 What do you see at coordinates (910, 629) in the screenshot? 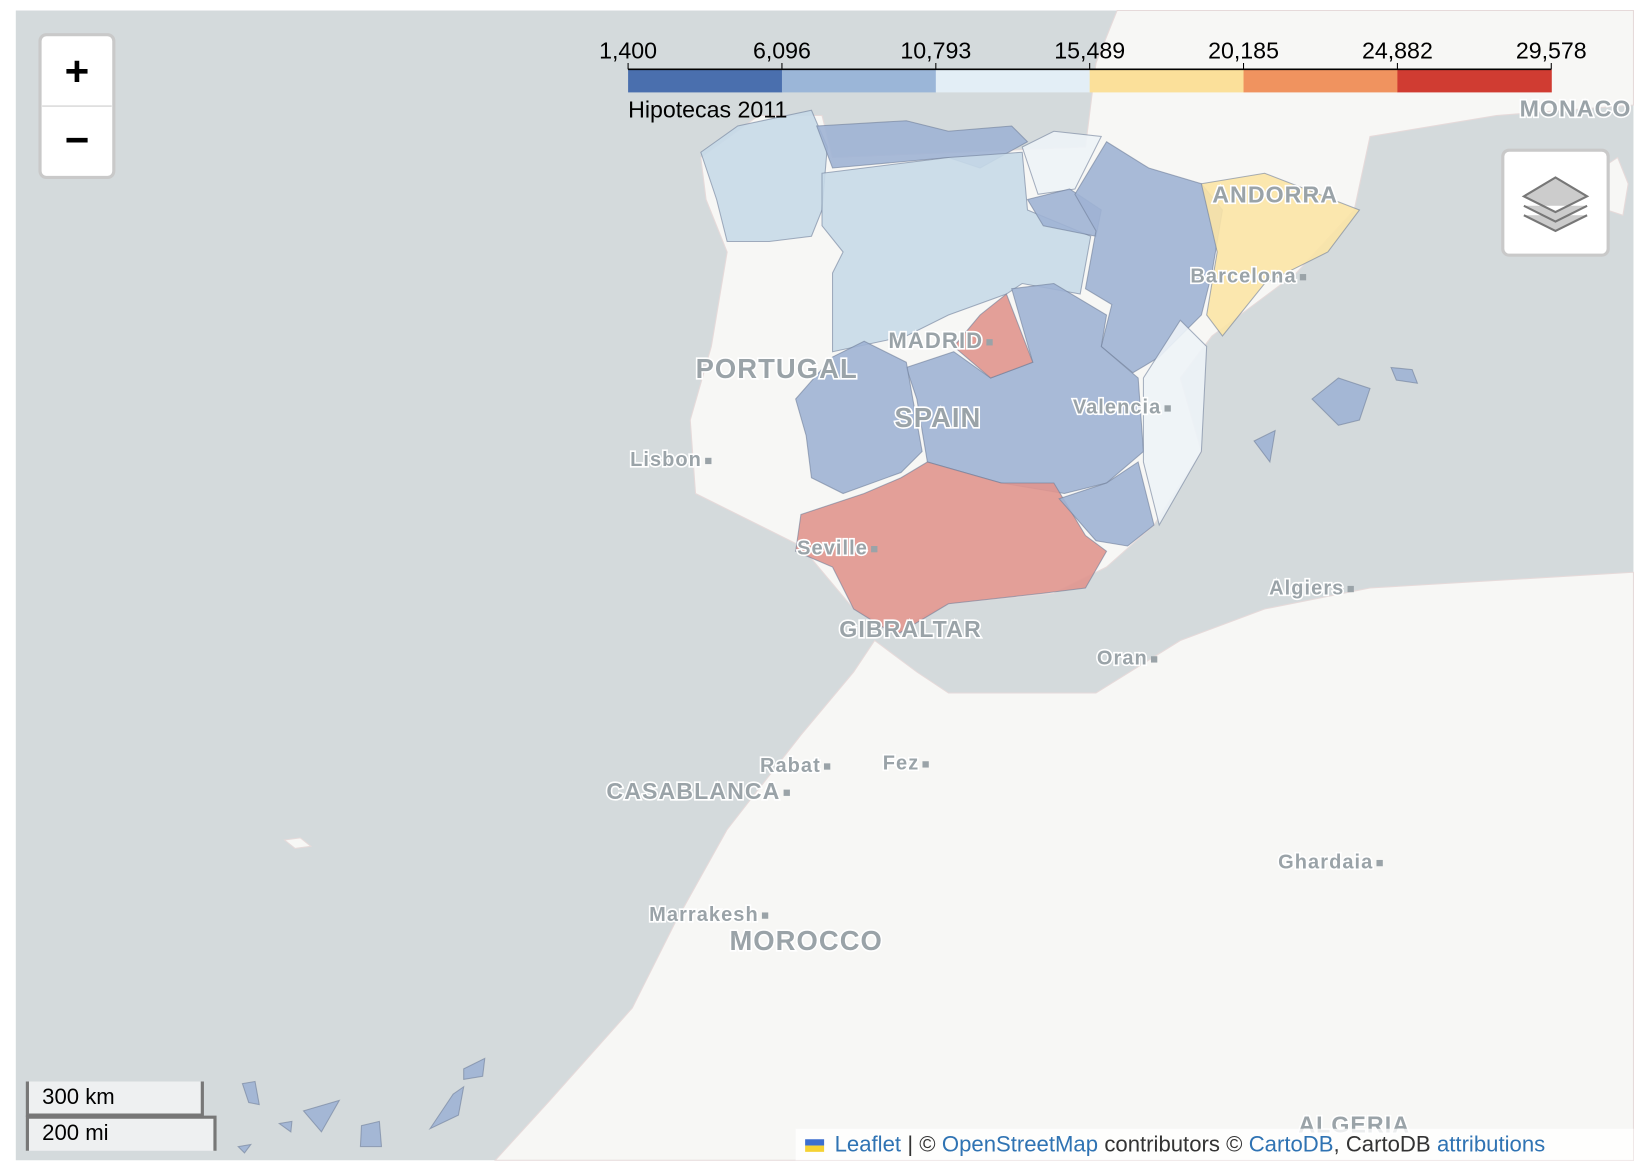
I see `map-label: GIBRALTAR` at bounding box center [910, 629].